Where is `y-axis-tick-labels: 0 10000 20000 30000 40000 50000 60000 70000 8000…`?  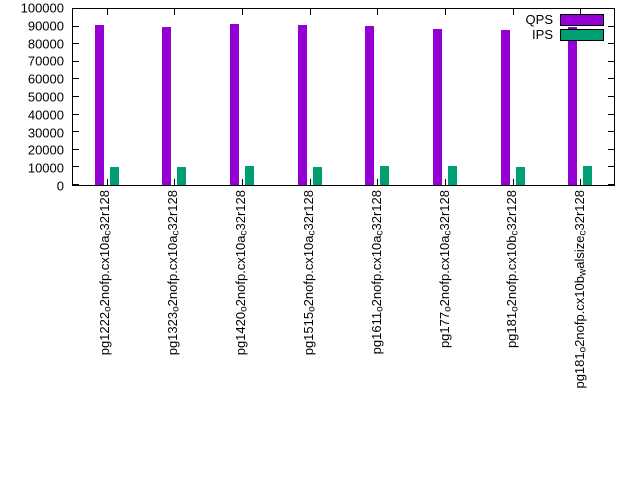 y-axis-tick-labels: 0 10000 20000 30000 40000 50000 60000 70000 8000… is located at coordinates (32, 97).